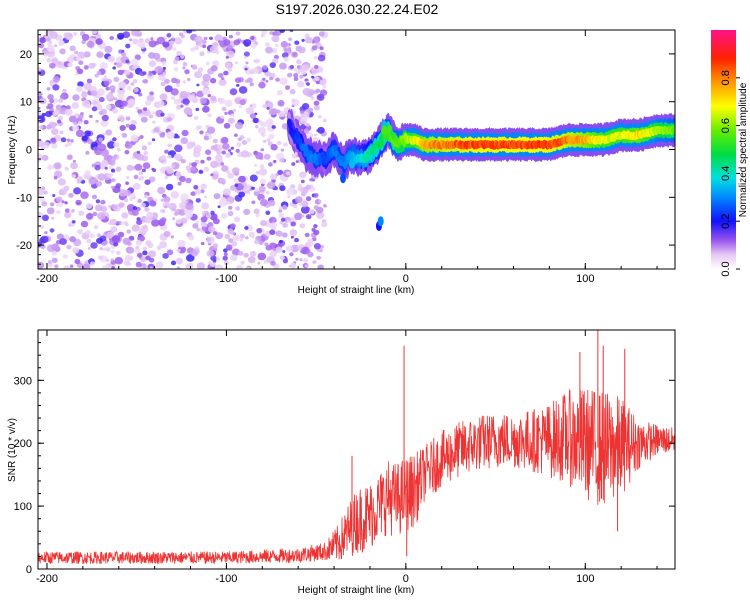 The width and height of the screenshot is (750, 600). I want to click on x-tick-label: -200, so click(47, 279).